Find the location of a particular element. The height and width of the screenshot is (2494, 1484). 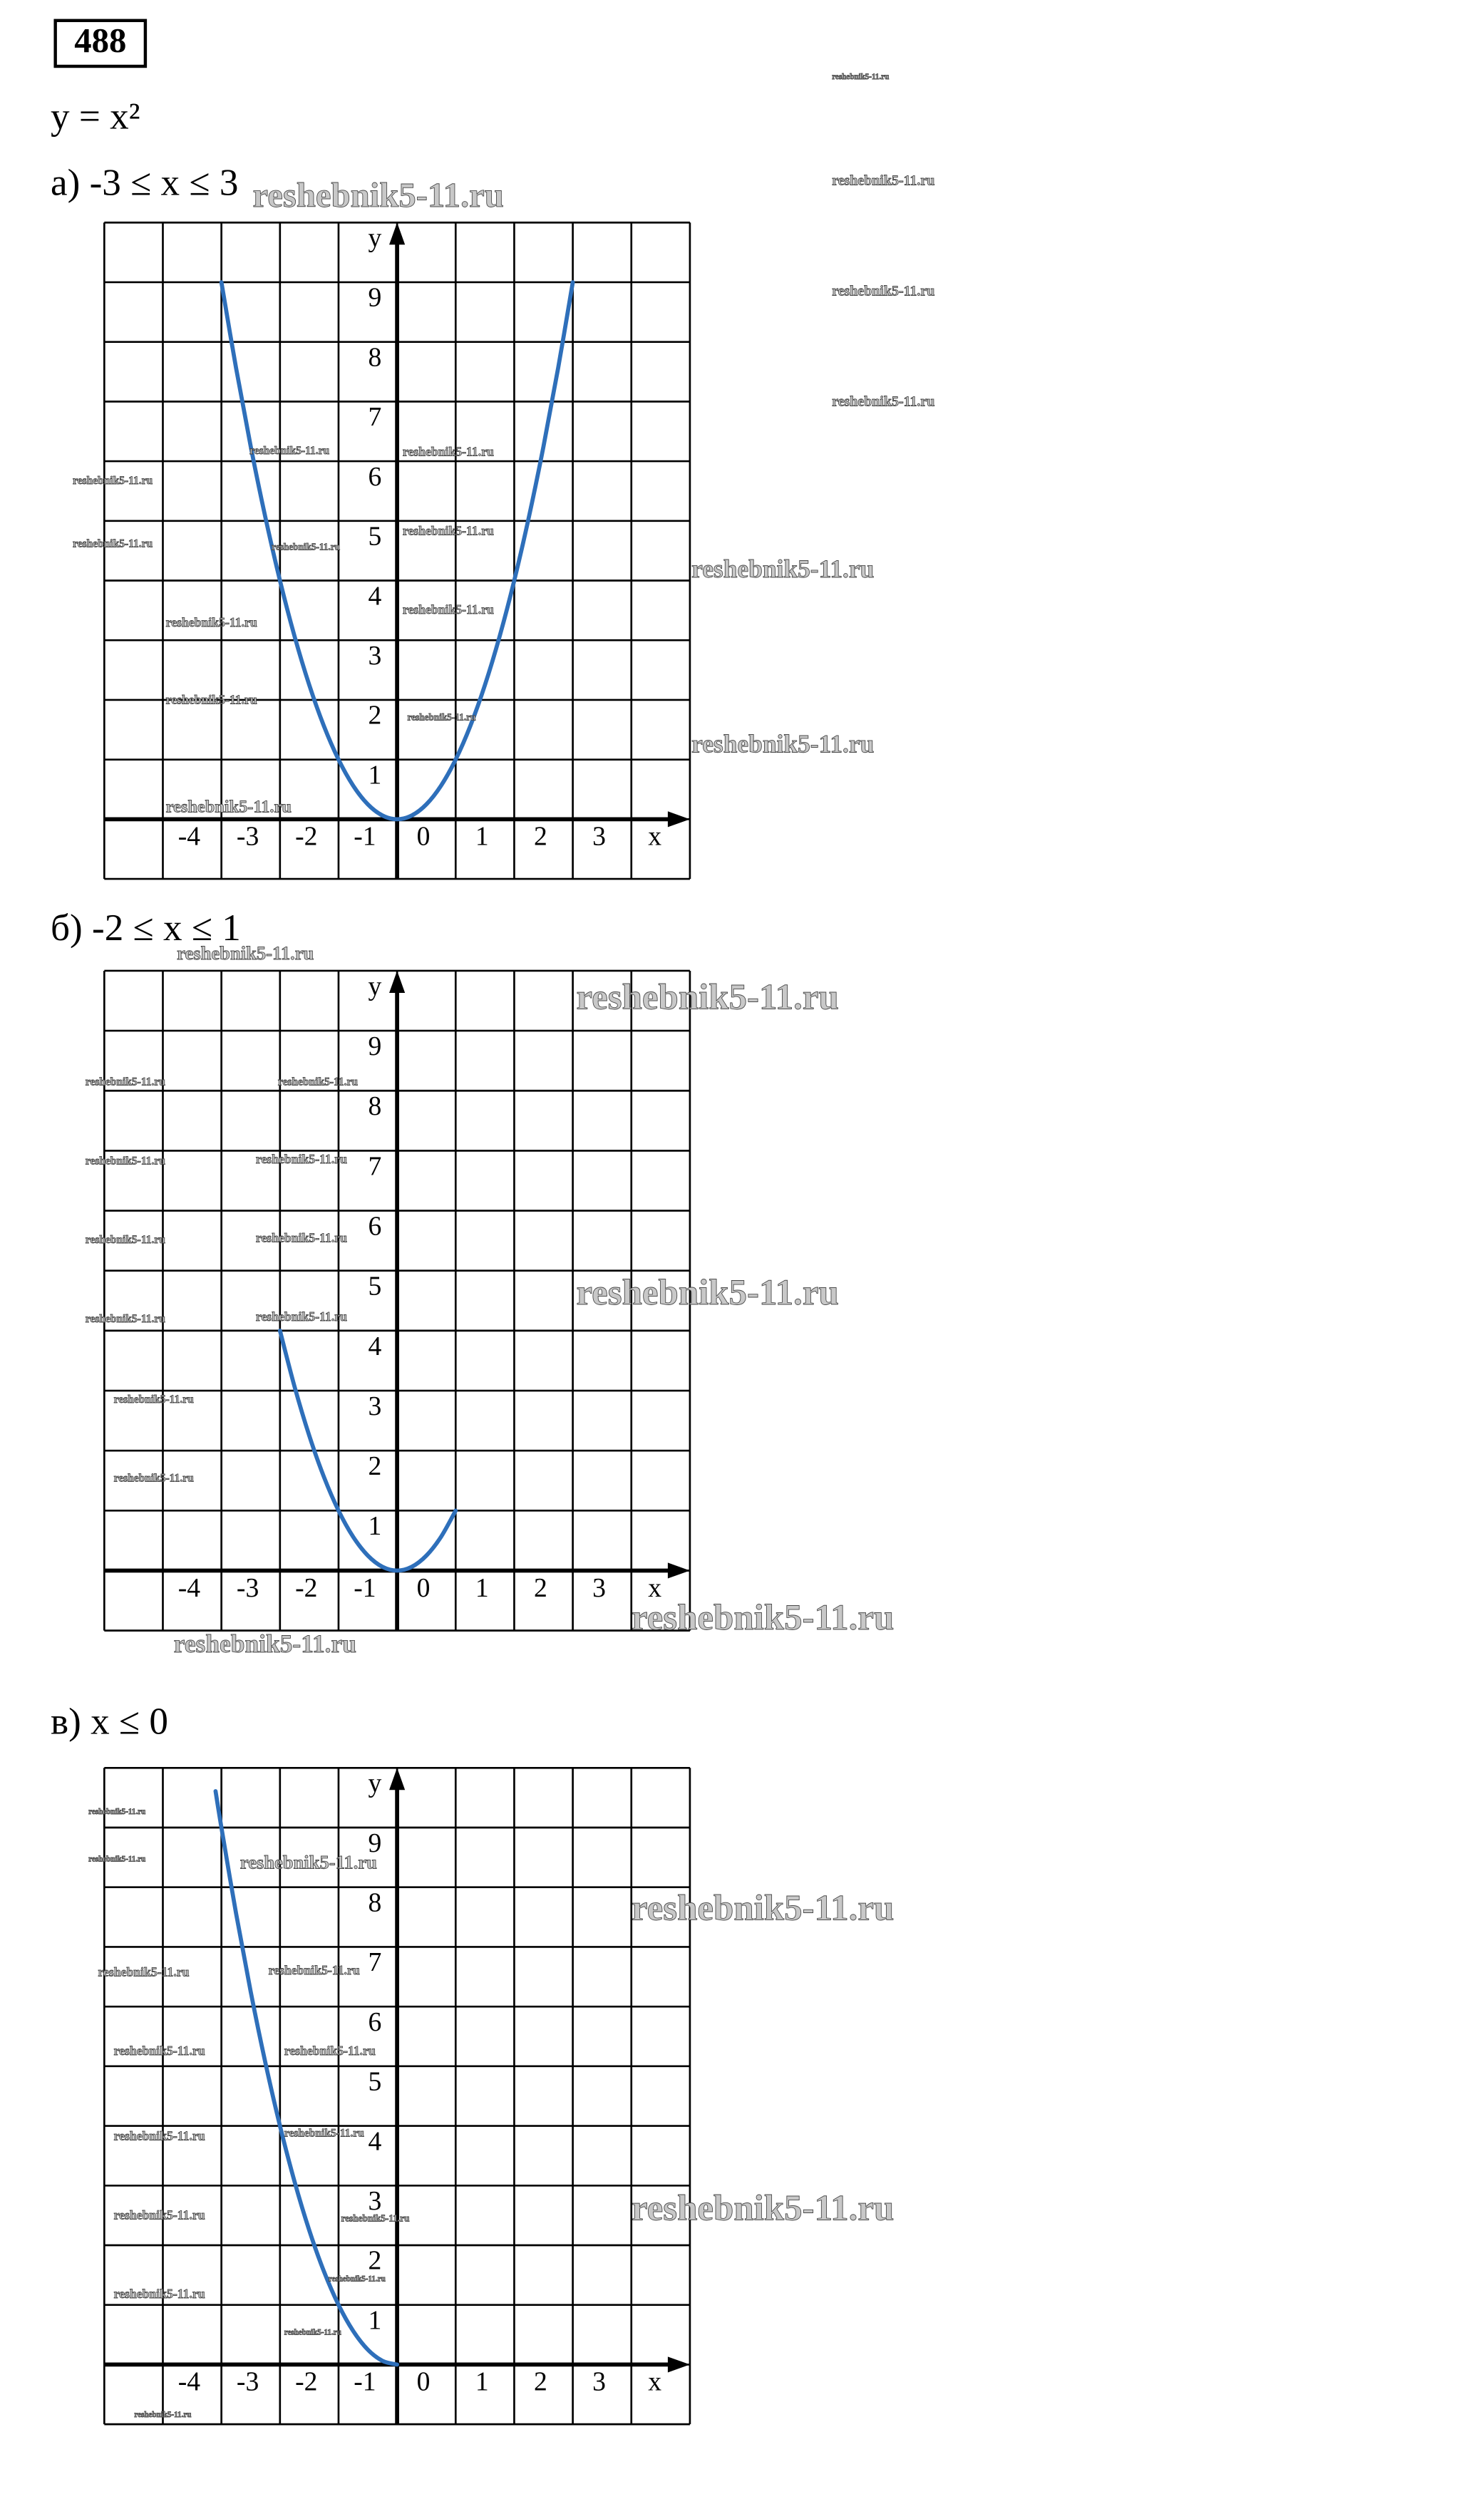

x-tick-label: 2 is located at coordinates (541, 1588).